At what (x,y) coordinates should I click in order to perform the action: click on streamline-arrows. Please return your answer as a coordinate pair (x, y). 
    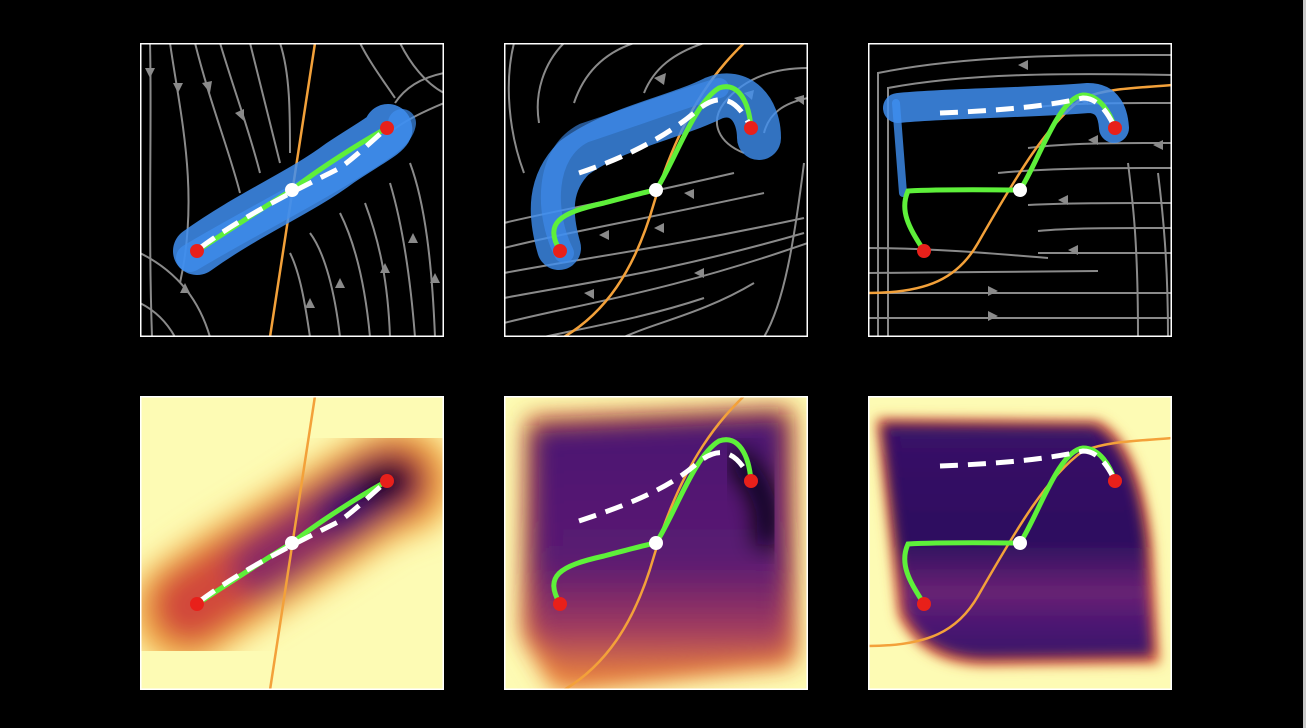
    Looking at the image, I should click on (292, 188).